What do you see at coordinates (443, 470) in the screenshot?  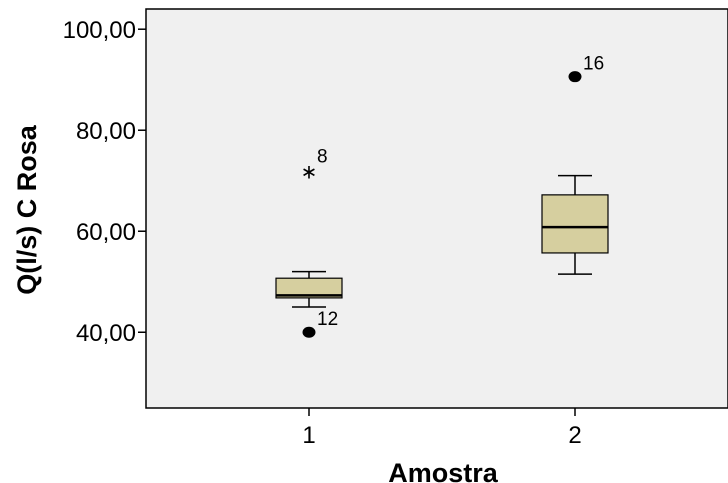 I see `x-axis-title: Amostra` at bounding box center [443, 470].